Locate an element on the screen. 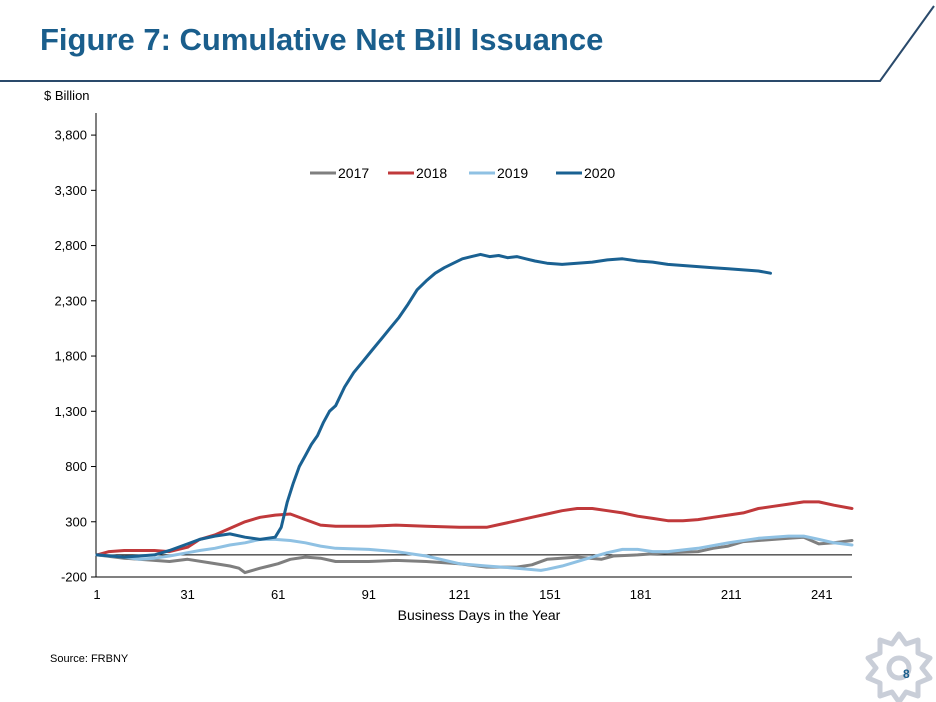  x-tick-label: 1 is located at coordinates (96, 594).